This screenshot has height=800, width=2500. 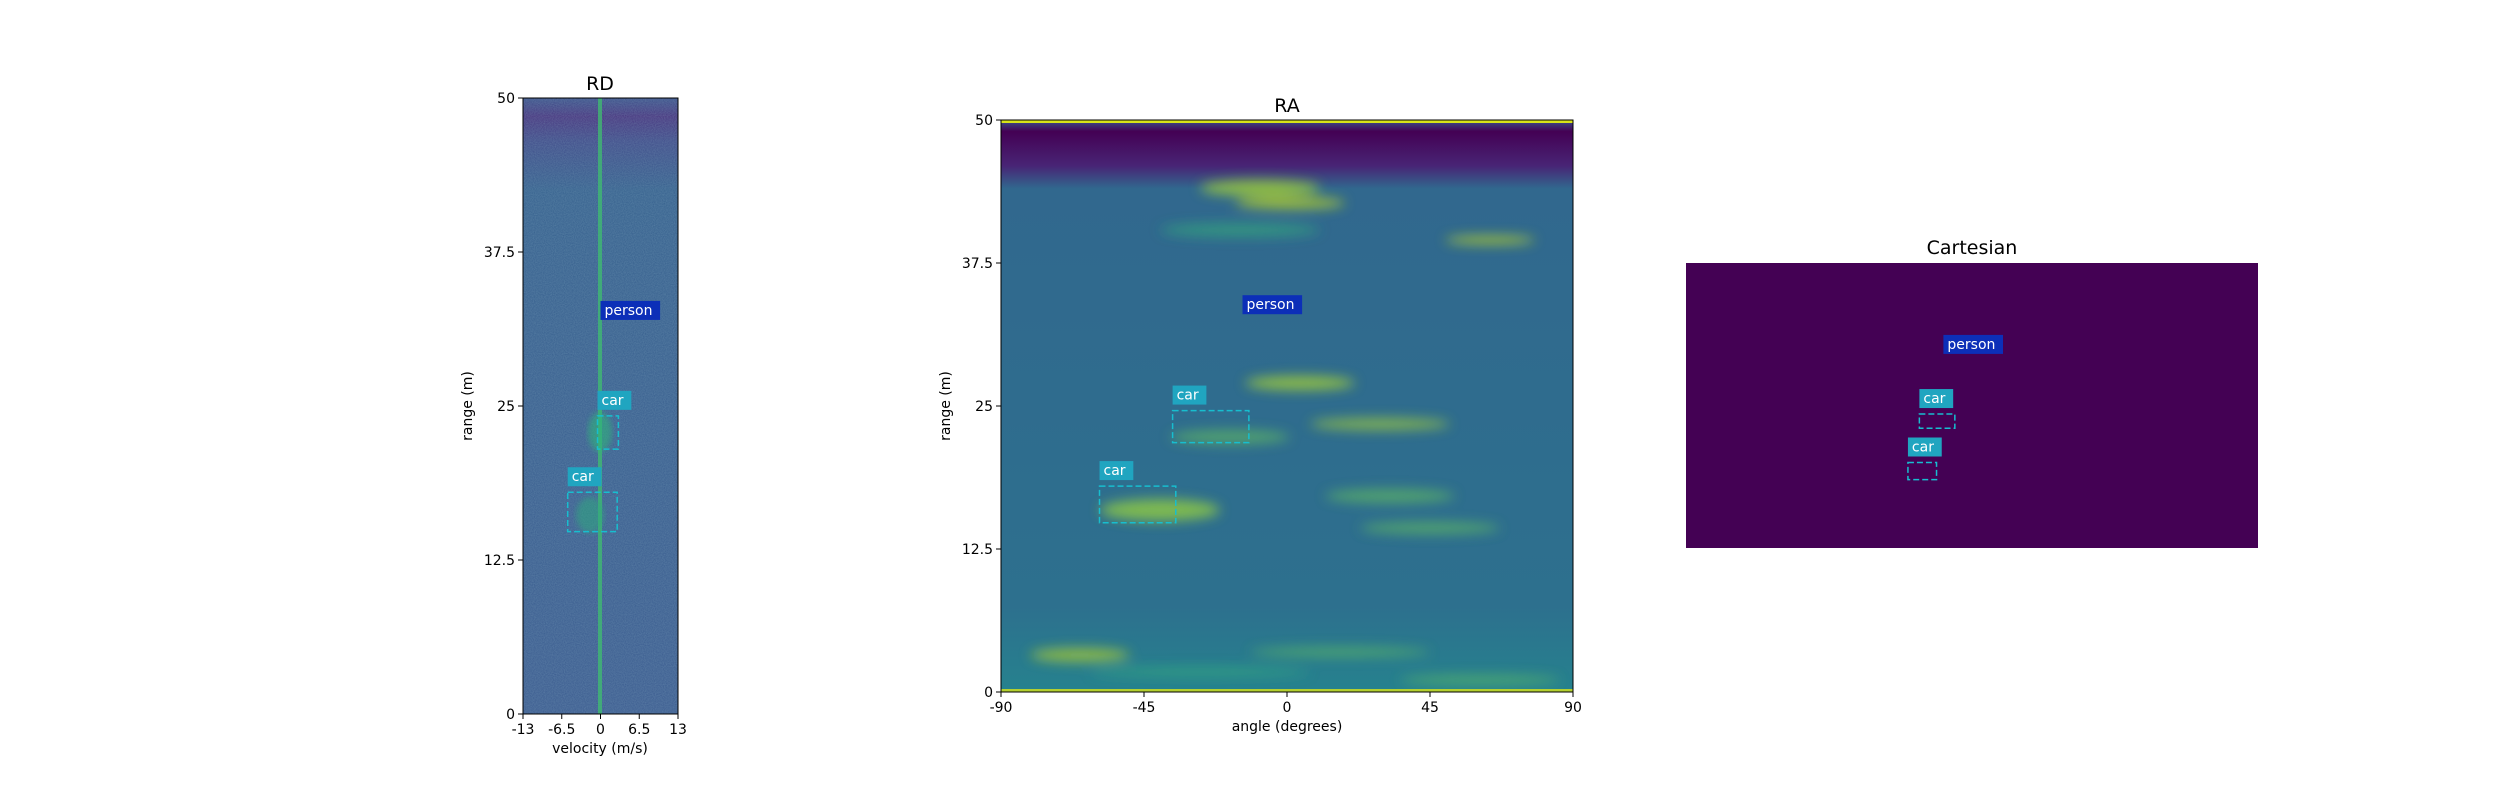 What do you see at coordinates (1573, 708) in the screenshot?
I see `ra-x-tick-label: 90` at bounding box center [1573, 708].